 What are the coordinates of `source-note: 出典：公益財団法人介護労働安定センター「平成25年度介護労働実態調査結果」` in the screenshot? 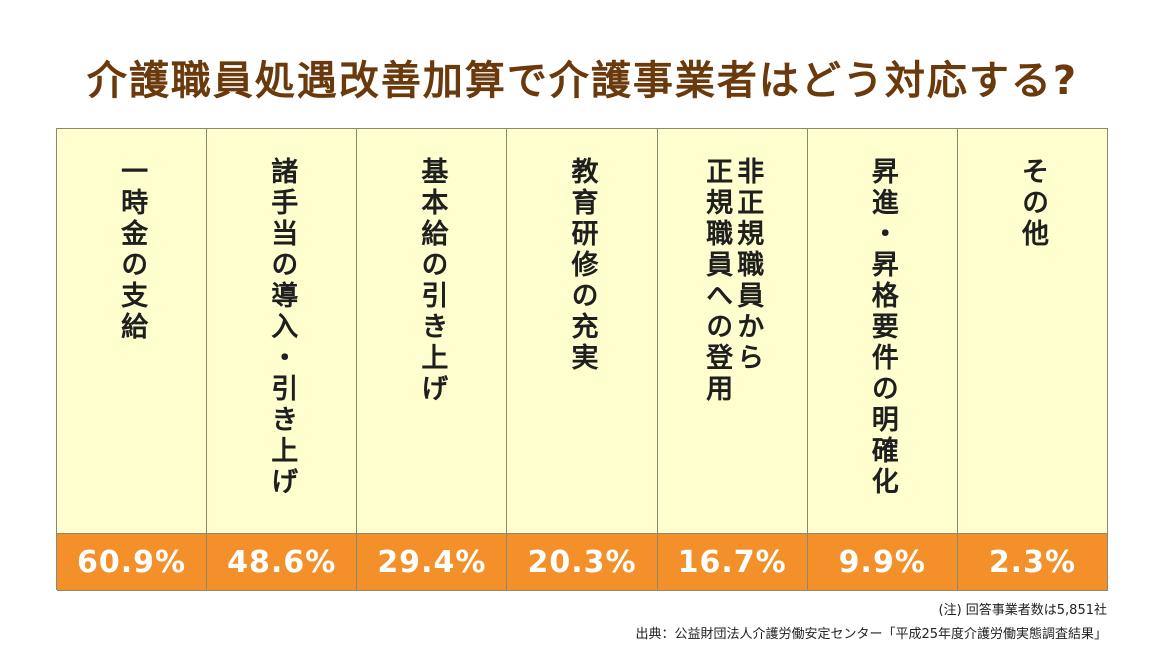 It's located at (871, 634).